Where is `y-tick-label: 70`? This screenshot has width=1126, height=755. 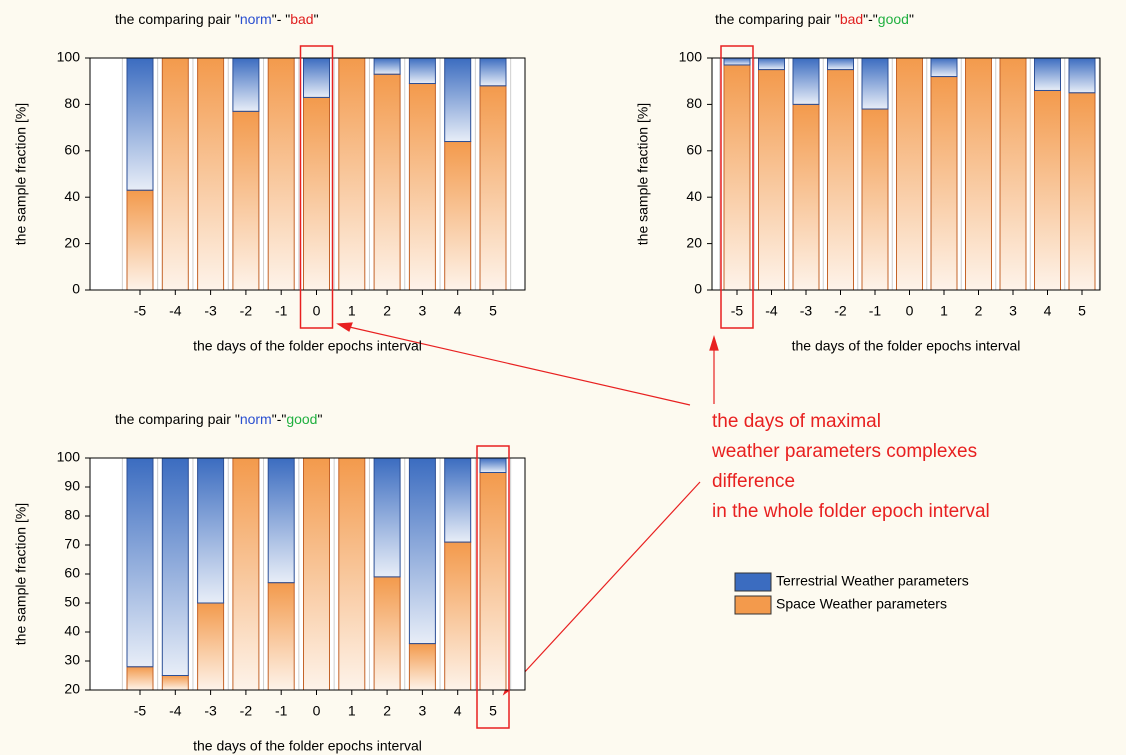
y-tick-label: 70 is located at coordinates (72, 544).